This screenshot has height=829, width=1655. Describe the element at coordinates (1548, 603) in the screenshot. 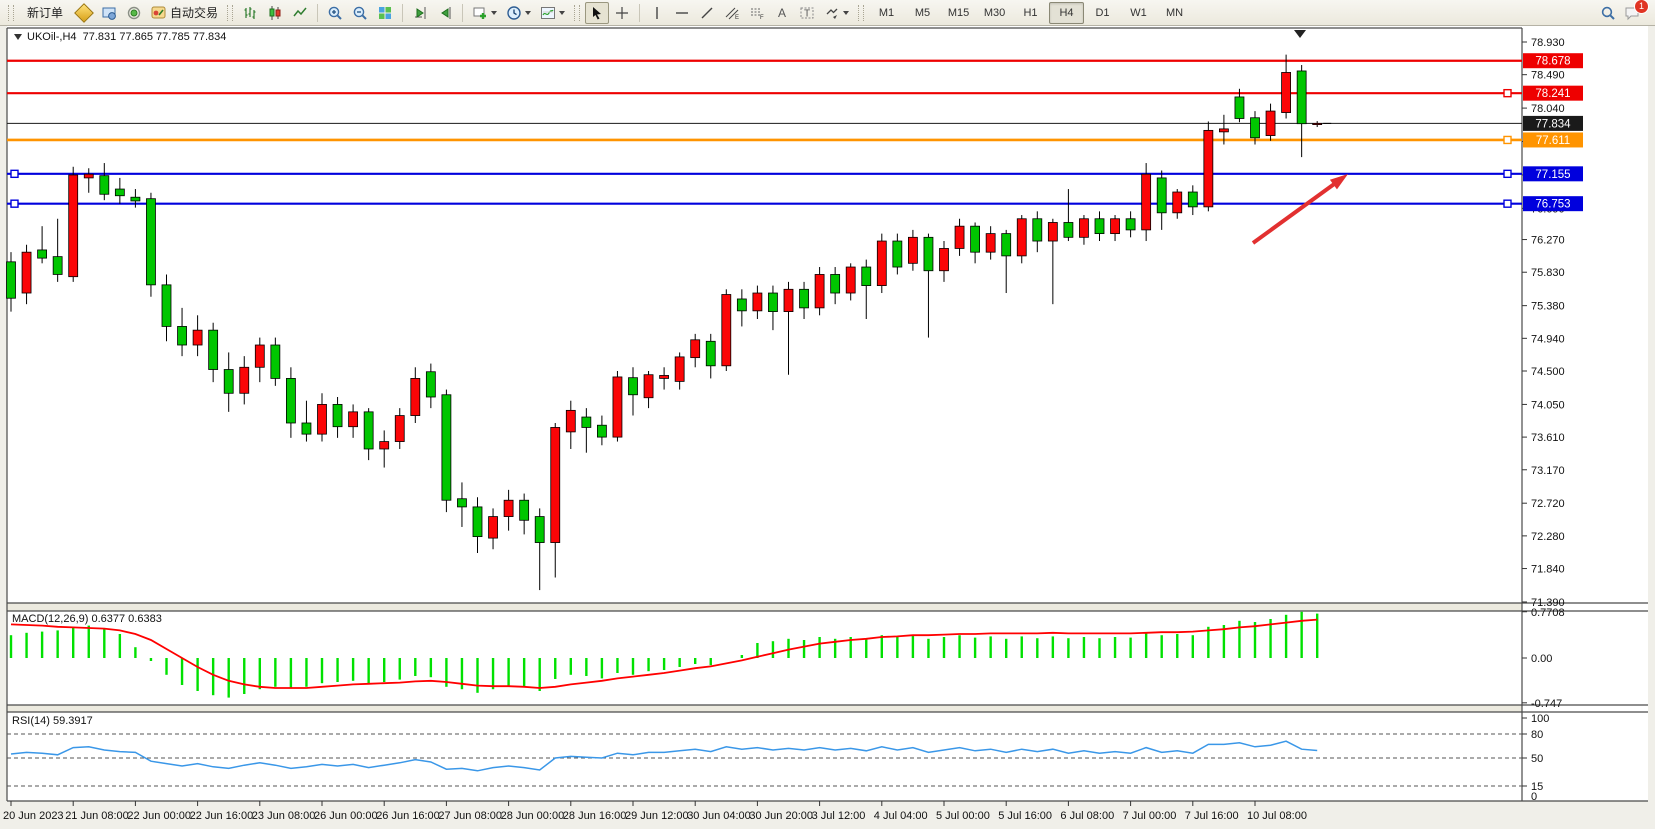

I see `svg-text: 71.390` at that location.